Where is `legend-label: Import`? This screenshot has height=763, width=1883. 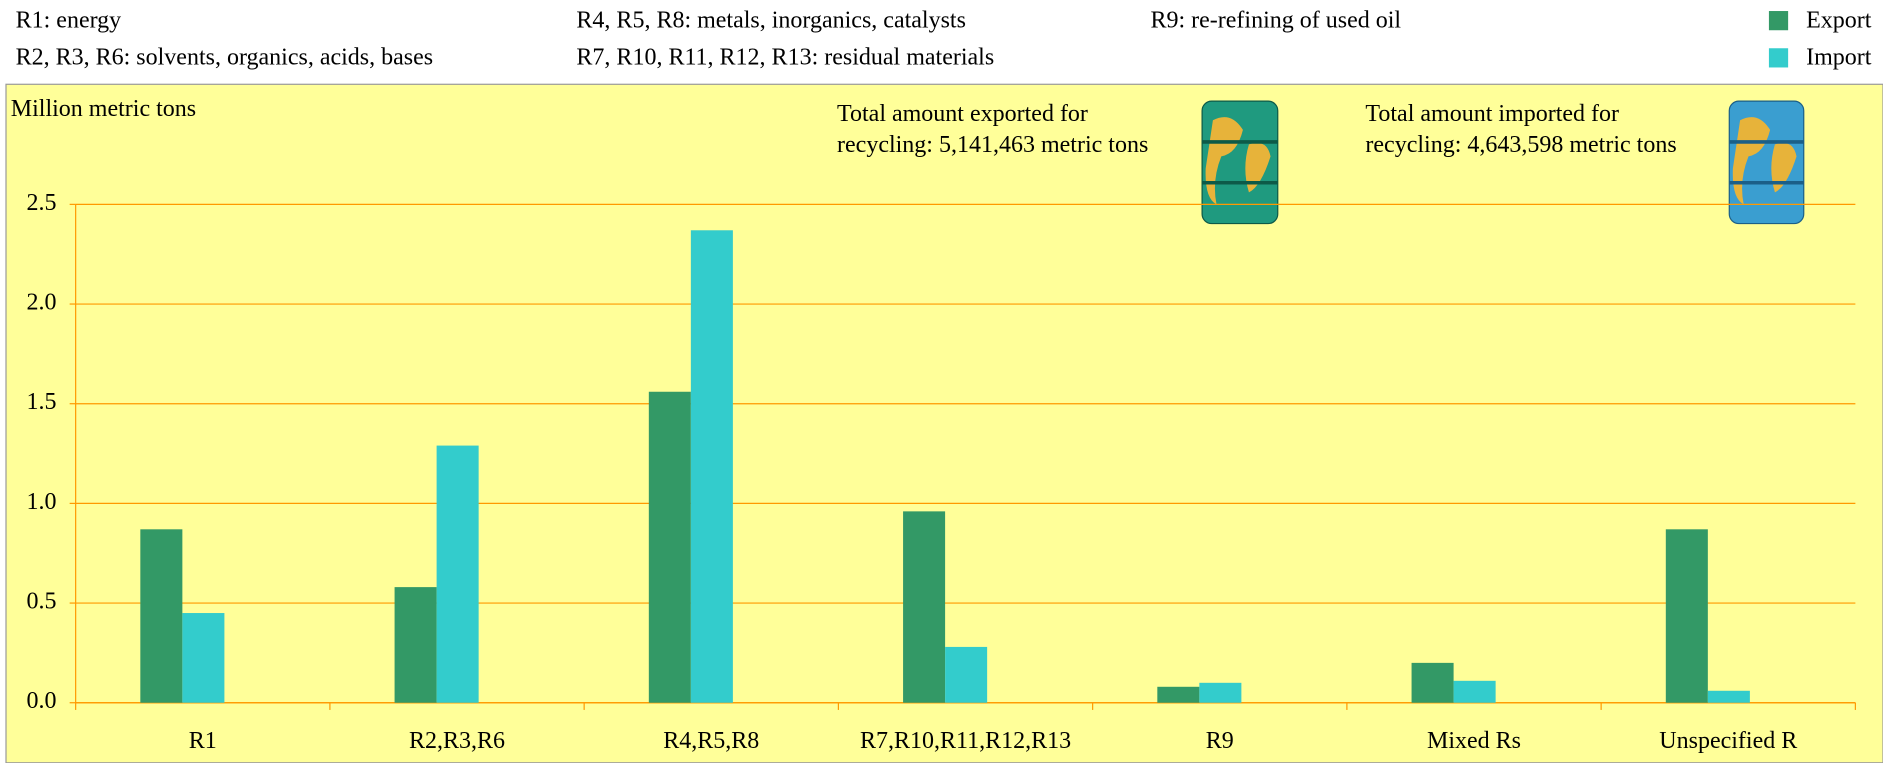
legend-label: Import is located at coordinates (1839, 58).